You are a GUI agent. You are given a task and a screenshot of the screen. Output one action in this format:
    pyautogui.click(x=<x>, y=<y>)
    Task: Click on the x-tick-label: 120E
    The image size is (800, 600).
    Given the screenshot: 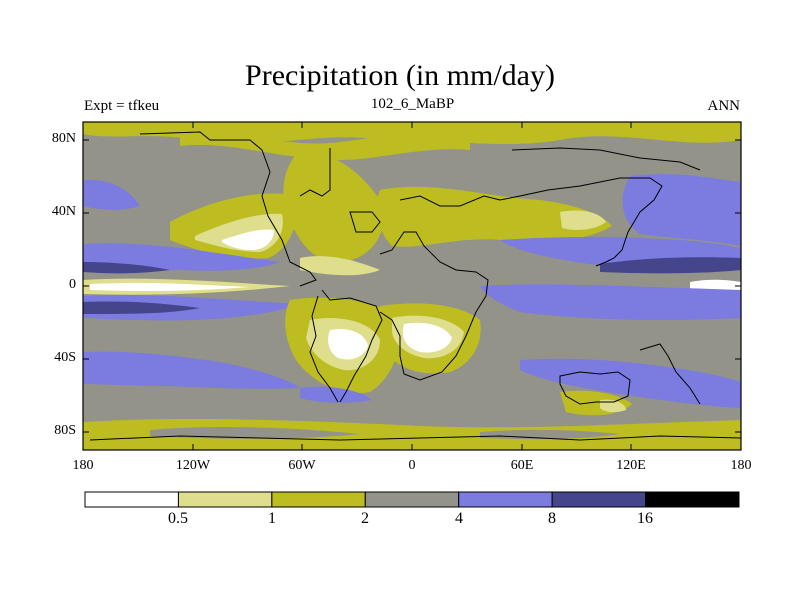 What is the action you would take?
    pyautogui.click(x=631, y=465)
    